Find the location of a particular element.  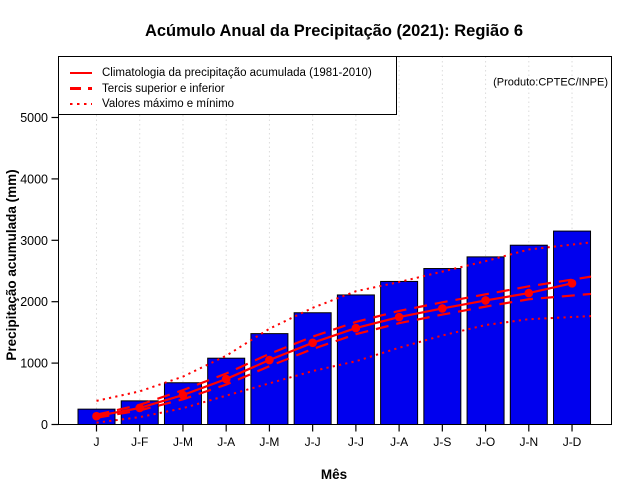

x-tick-label: J is located at coordinates (97, 442).